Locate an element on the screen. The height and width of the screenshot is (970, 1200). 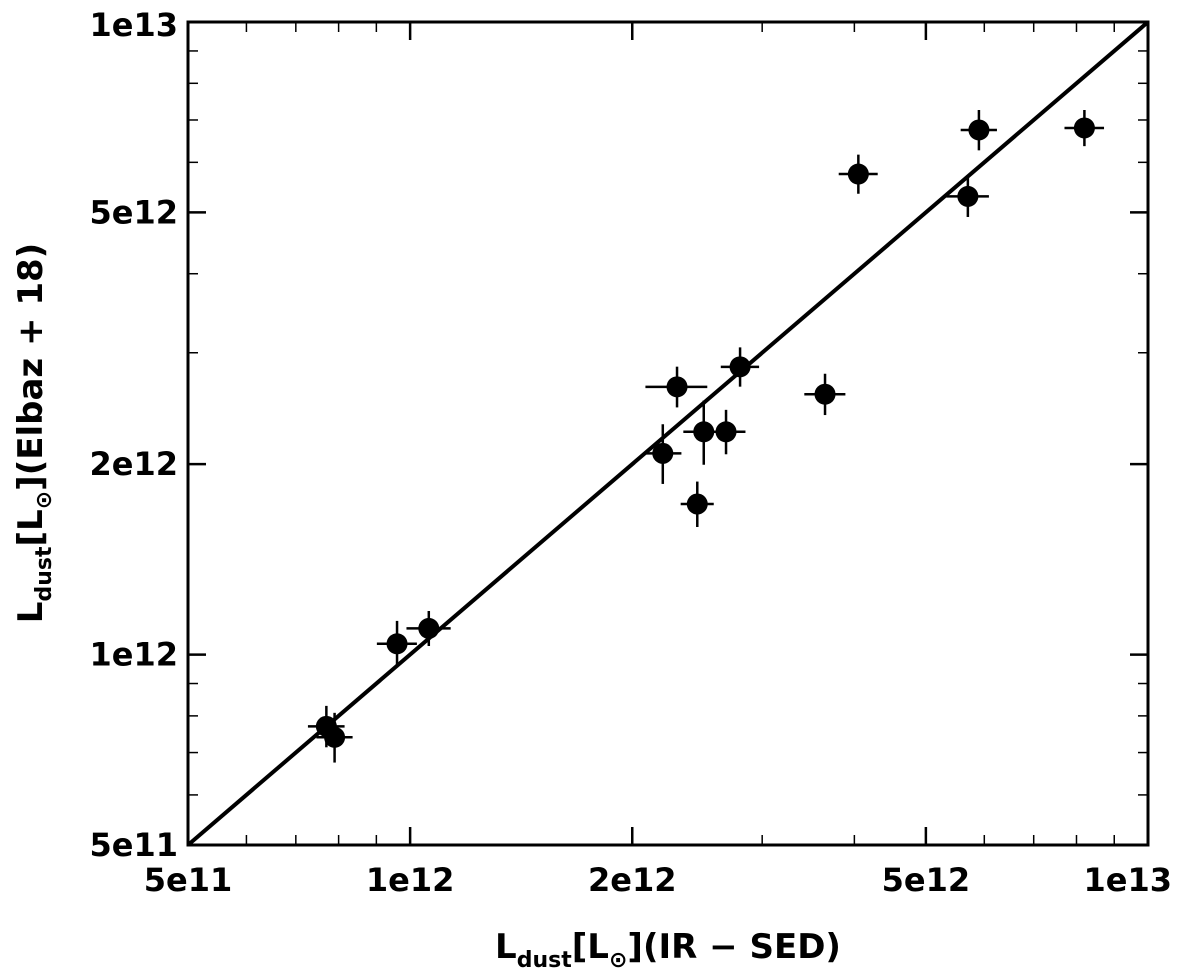
y-axis-label: Ldust[L⊙](Elbaz + 18) is located at coordinates (34, 433).